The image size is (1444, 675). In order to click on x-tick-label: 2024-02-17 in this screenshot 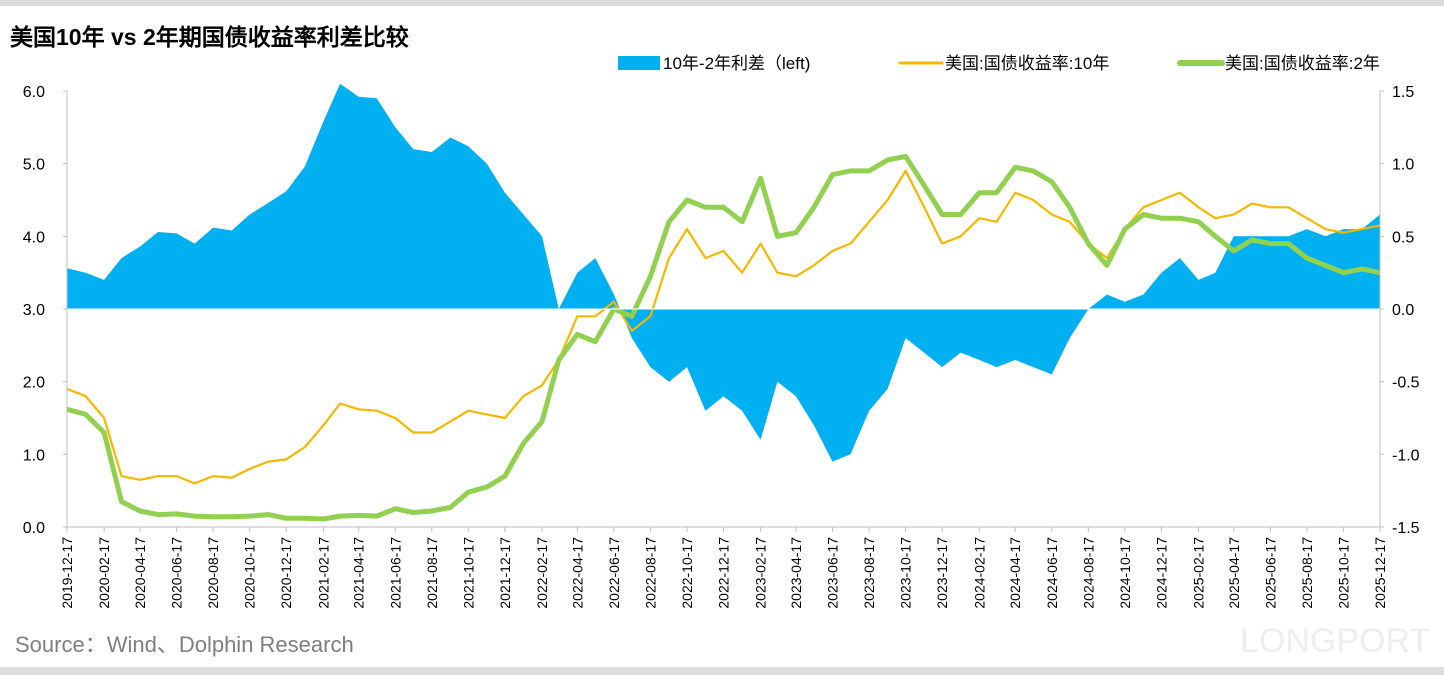, I will do `click(979, 573)`.